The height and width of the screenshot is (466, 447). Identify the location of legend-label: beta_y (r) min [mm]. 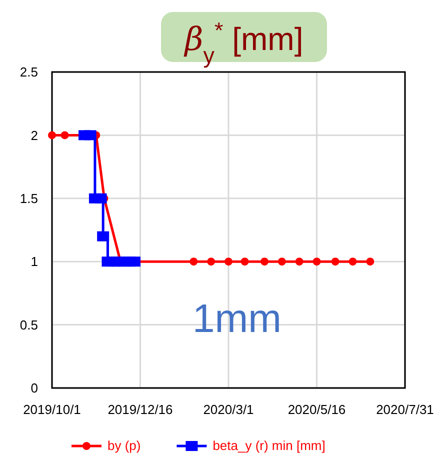
(269, 445).